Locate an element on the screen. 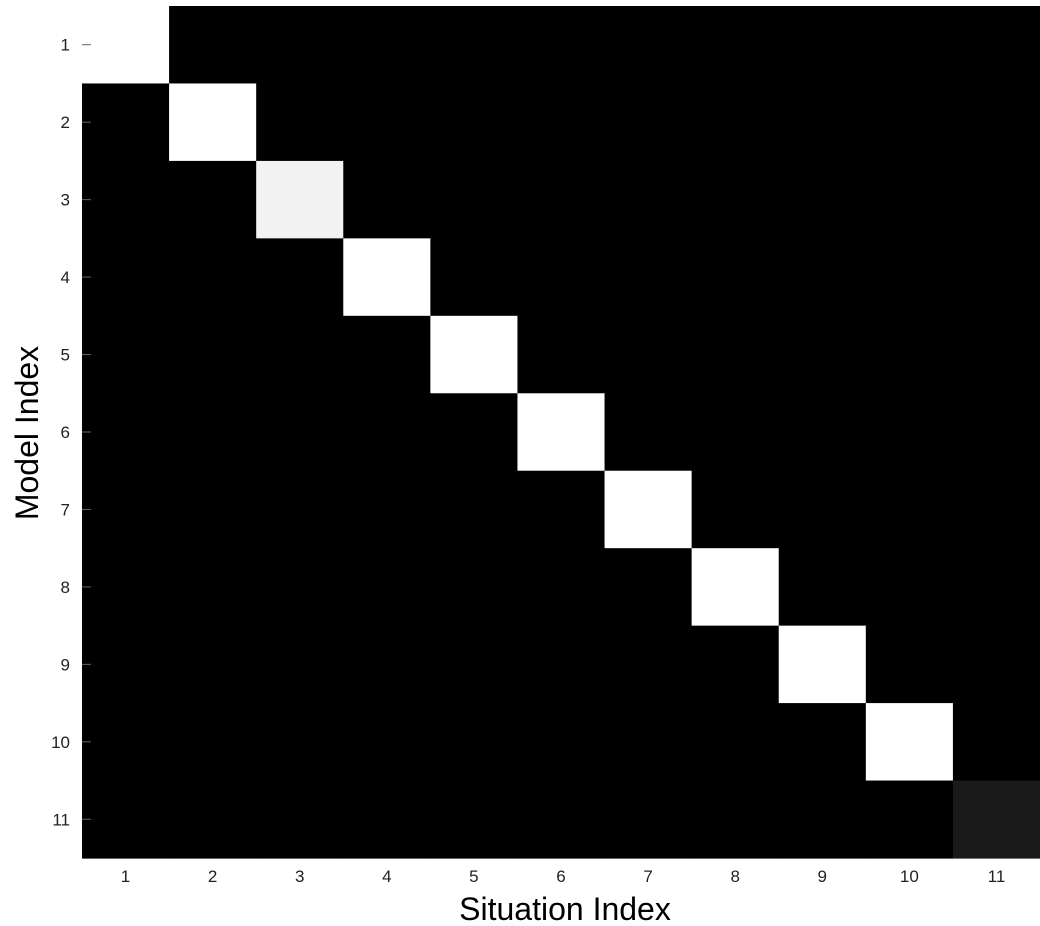  heatmap-cell-r6-c5 is located at coordinates (474, 432).